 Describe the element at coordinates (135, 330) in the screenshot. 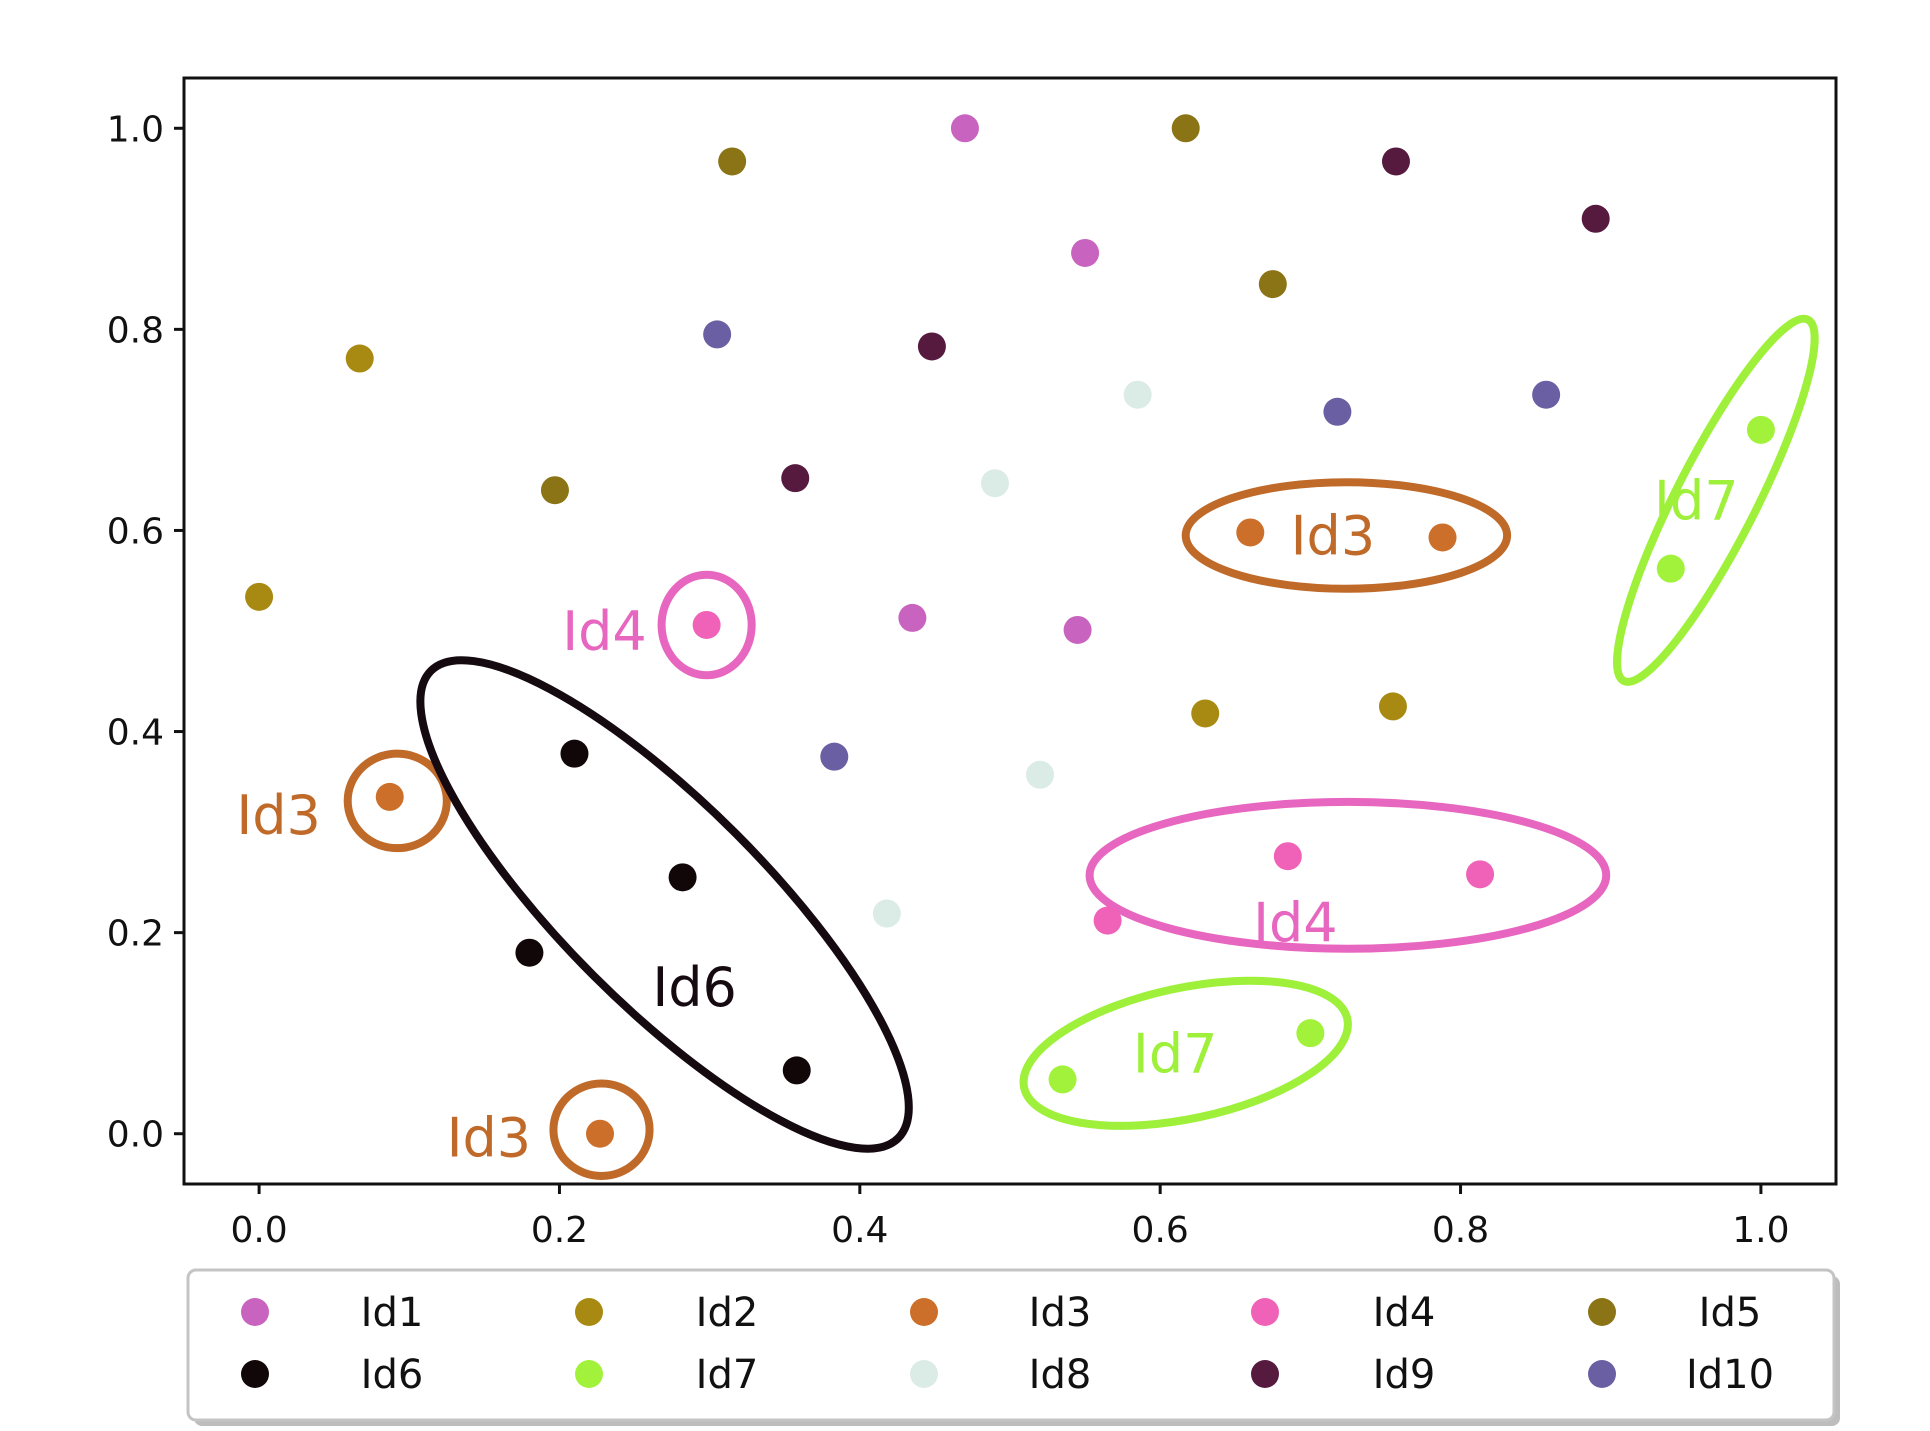

I see `y-tick-label: 0.8` at that location.